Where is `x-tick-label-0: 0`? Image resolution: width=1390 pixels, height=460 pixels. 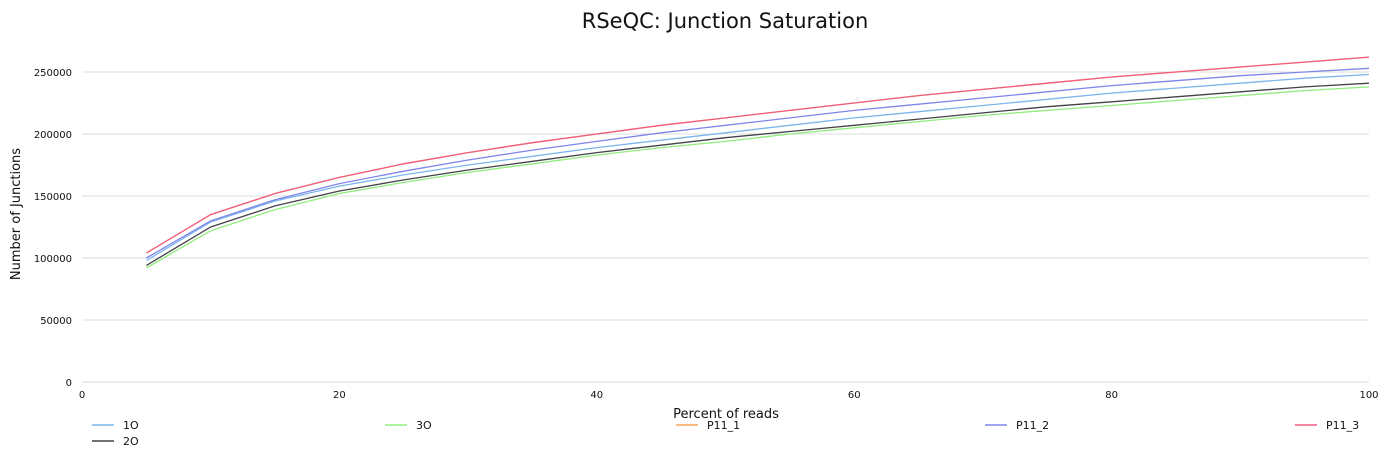
x-tick-label-0: 0 is located at coordinates (82, 395).